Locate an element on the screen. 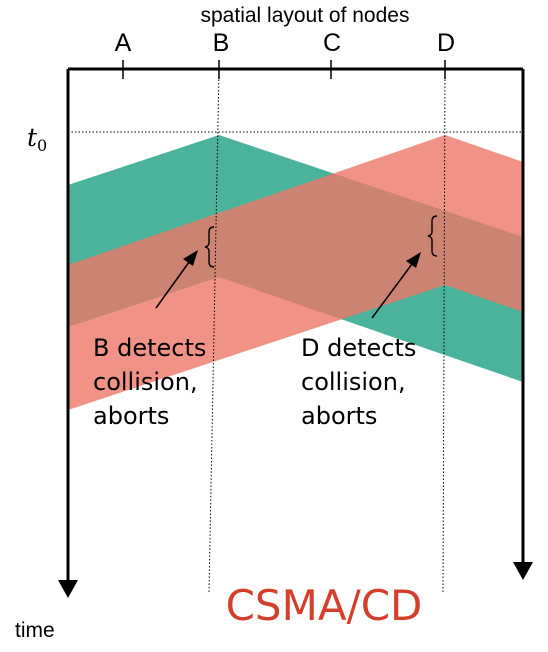 The image size is (548, 652). d-annotation: D detects collision, aborts is located at coordinates (358, 382).